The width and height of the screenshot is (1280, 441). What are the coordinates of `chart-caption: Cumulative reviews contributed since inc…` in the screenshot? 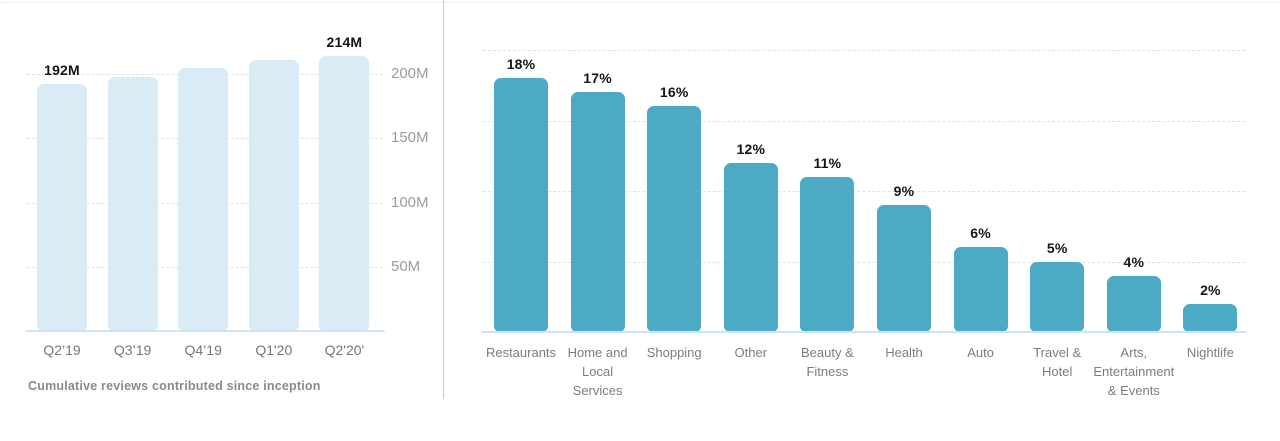 It's located at (174, 386).